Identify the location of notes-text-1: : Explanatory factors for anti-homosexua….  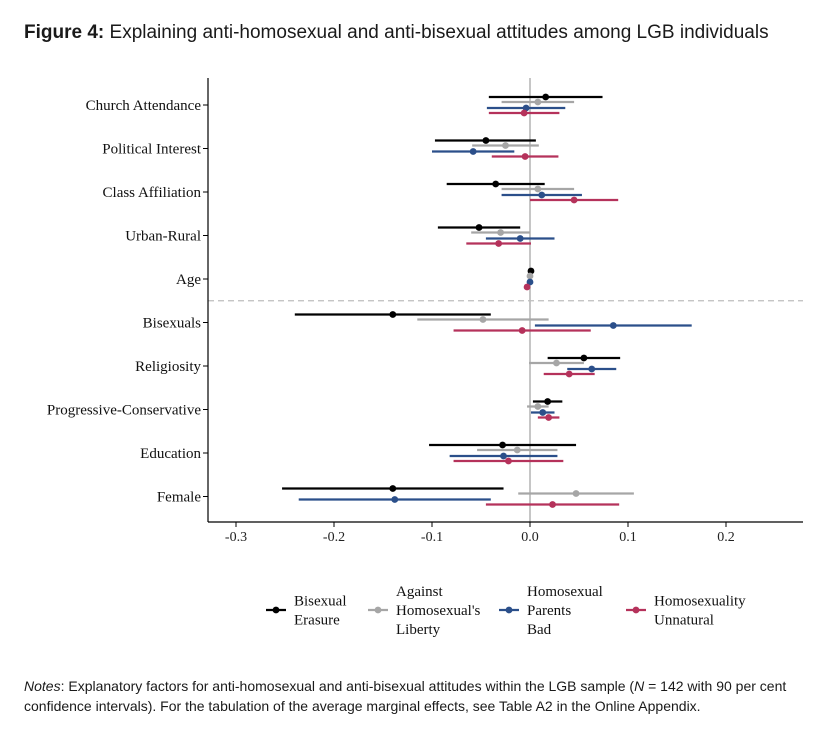
(347, 686).